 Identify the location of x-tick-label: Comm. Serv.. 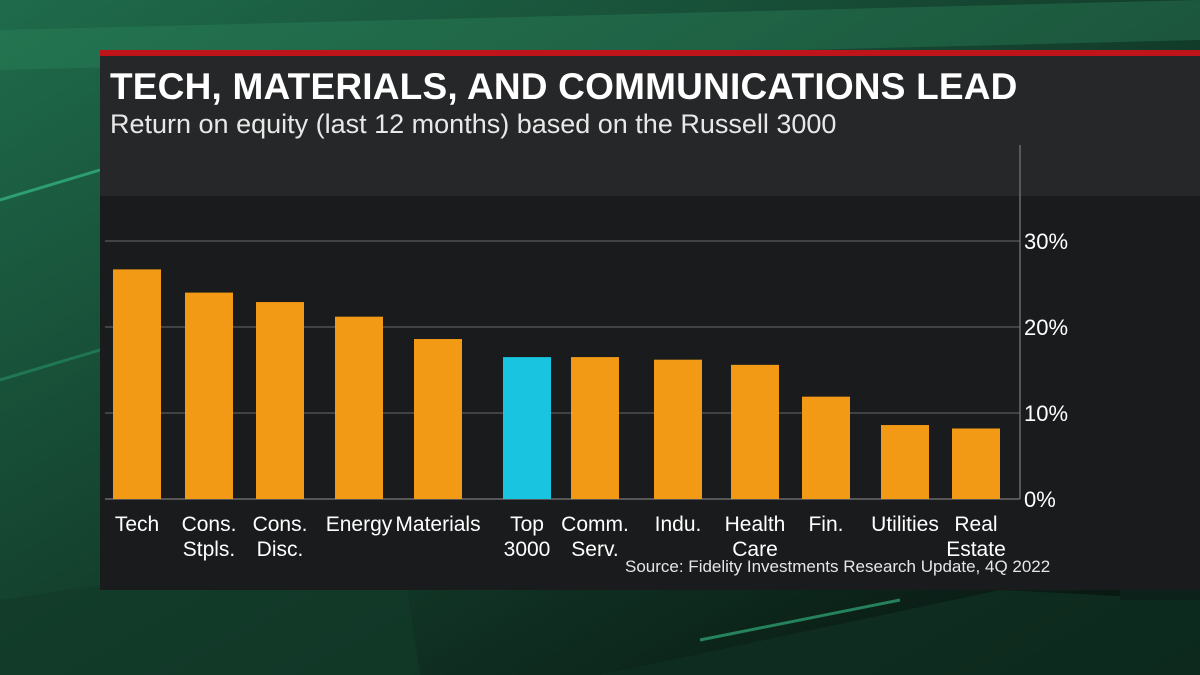
(595, 537).